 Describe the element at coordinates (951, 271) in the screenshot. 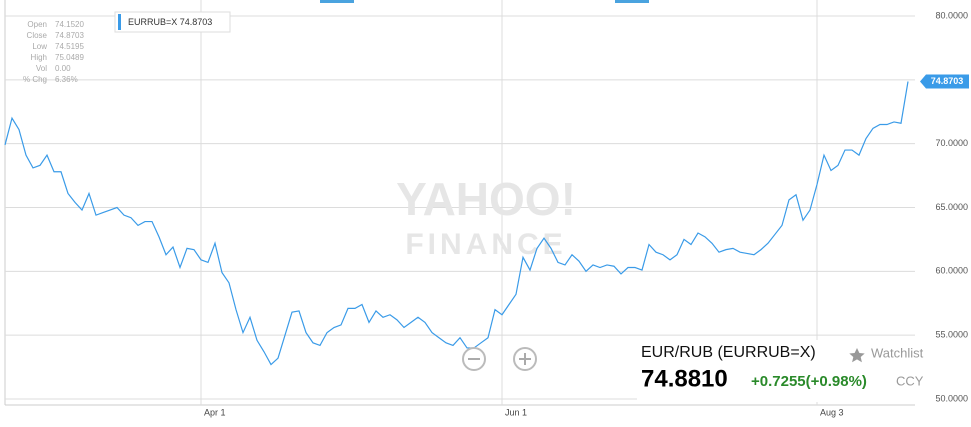

I see `y-tick-label: 60.0000` at that location.